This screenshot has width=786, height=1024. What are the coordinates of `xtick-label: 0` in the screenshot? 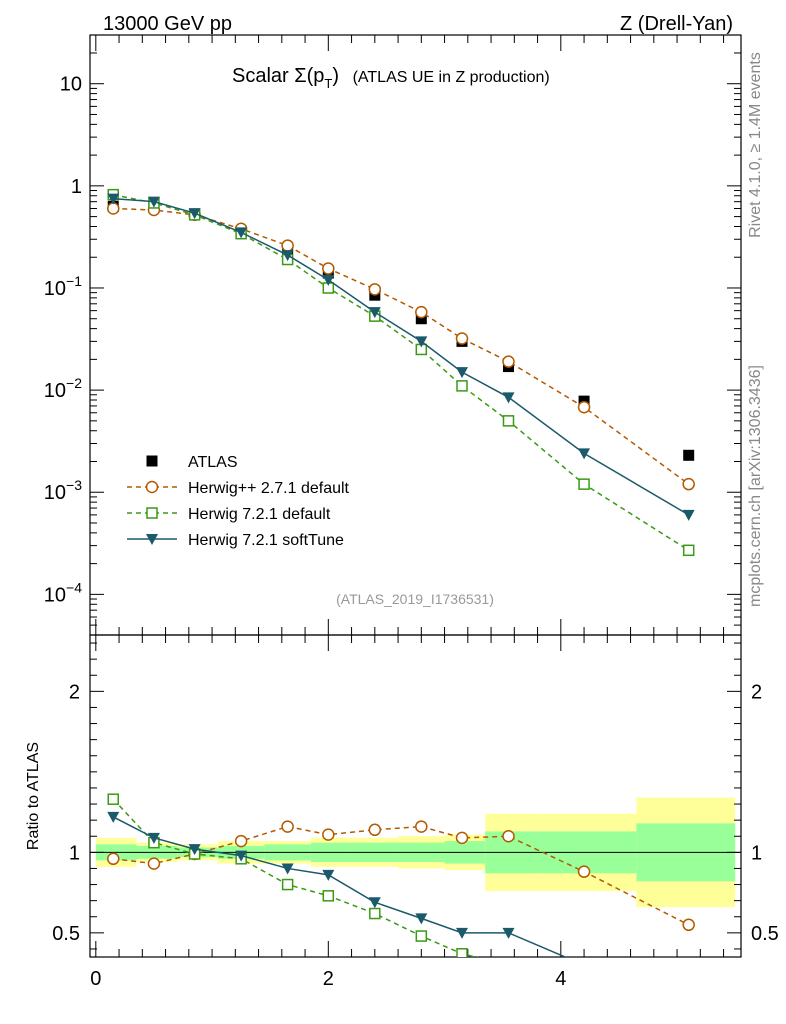 It's located at (95, 979).